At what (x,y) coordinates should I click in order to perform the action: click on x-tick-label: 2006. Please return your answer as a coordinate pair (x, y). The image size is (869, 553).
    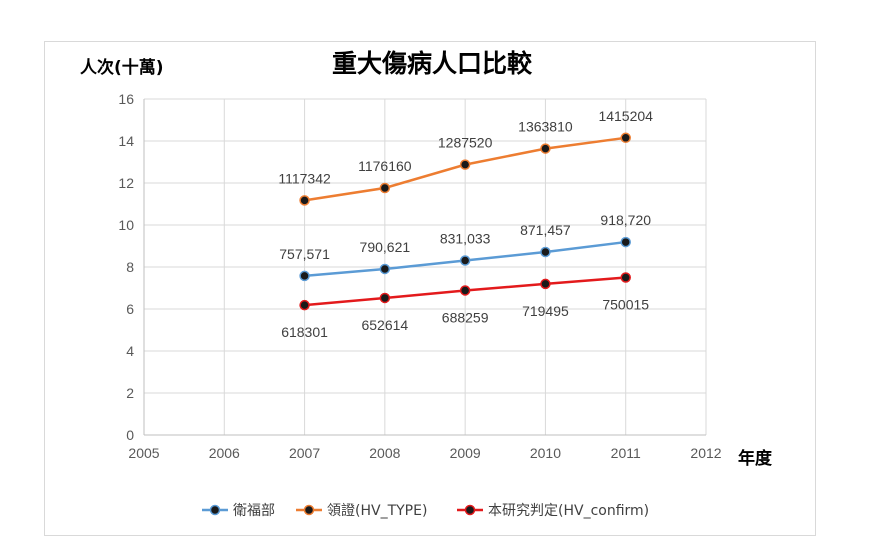
    Looking at the image, I should click on (224, 453).